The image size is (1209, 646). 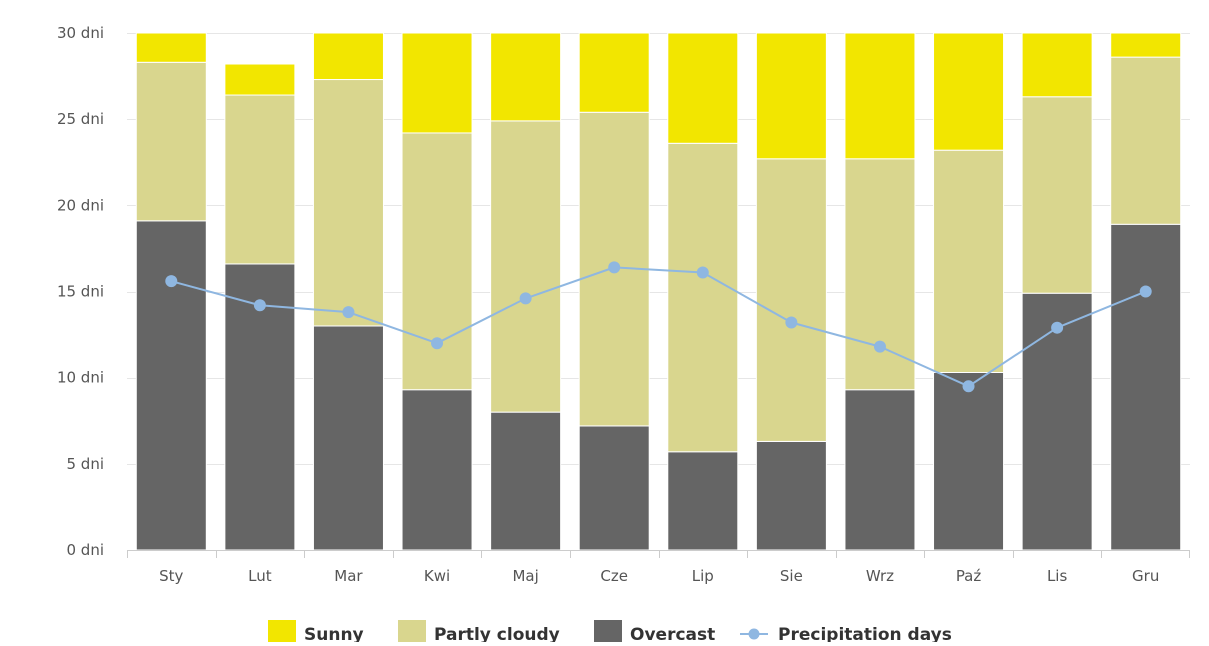 What do you see at coordinates (865, 633) in the screenshot?
I see `legend-label: Precipitation days` at bounding box center [865, 633].